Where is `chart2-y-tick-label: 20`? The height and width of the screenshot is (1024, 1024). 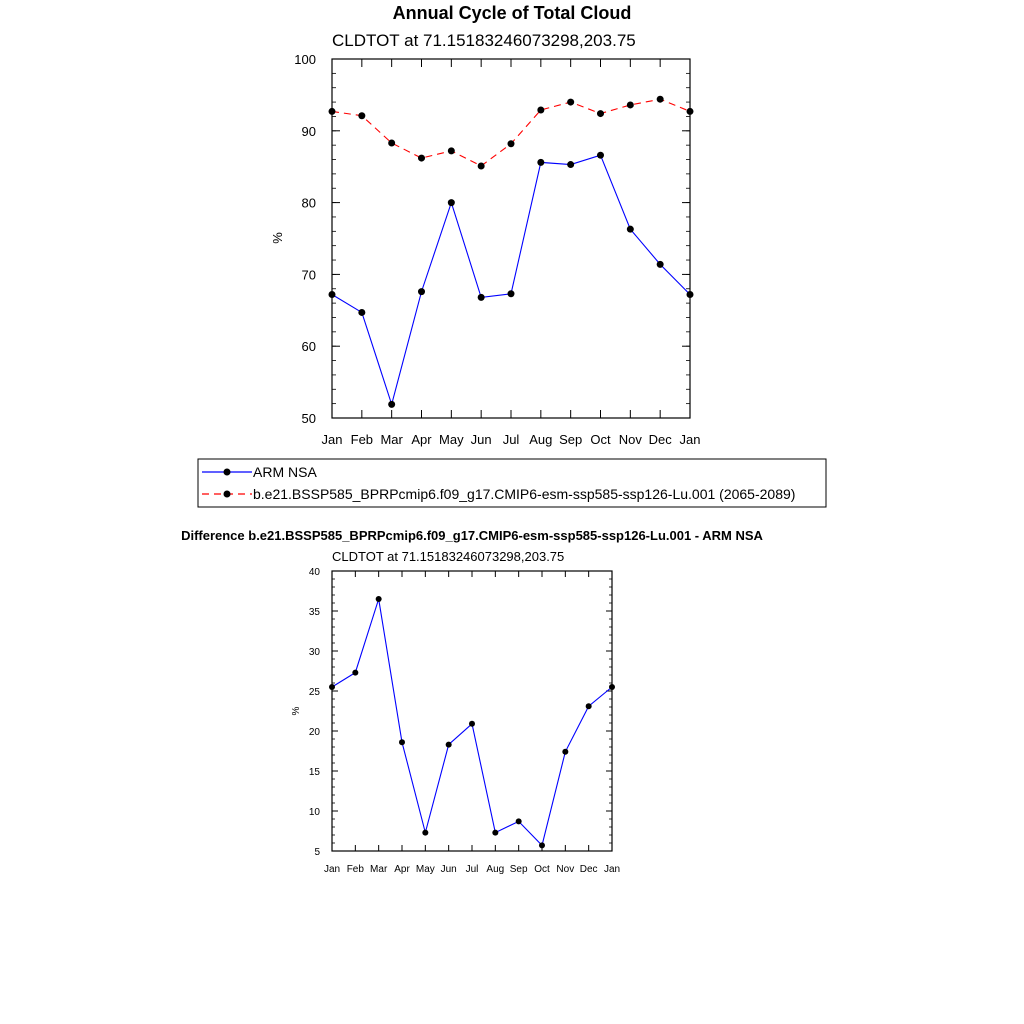
chart2-y-tick-label: 20 is located at coordinates (315, 732).